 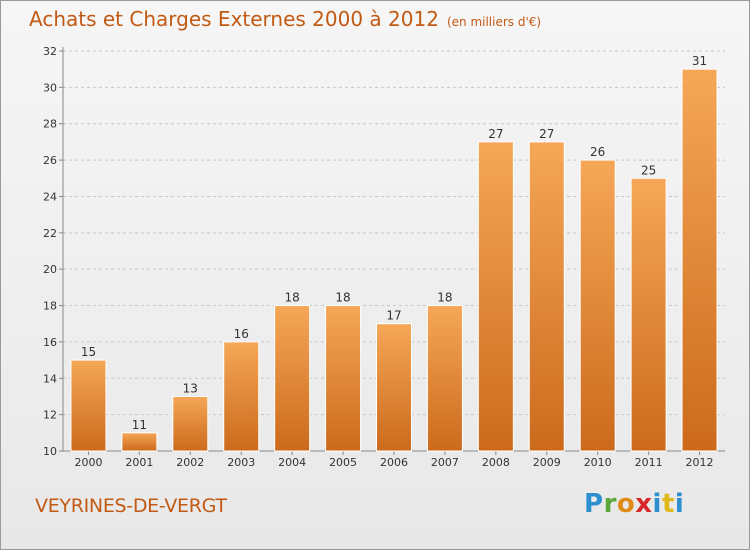 What do you see at coordinates (597, 305) in the screenshot?
I see `bar-2010` at bounding box center [597, 305].